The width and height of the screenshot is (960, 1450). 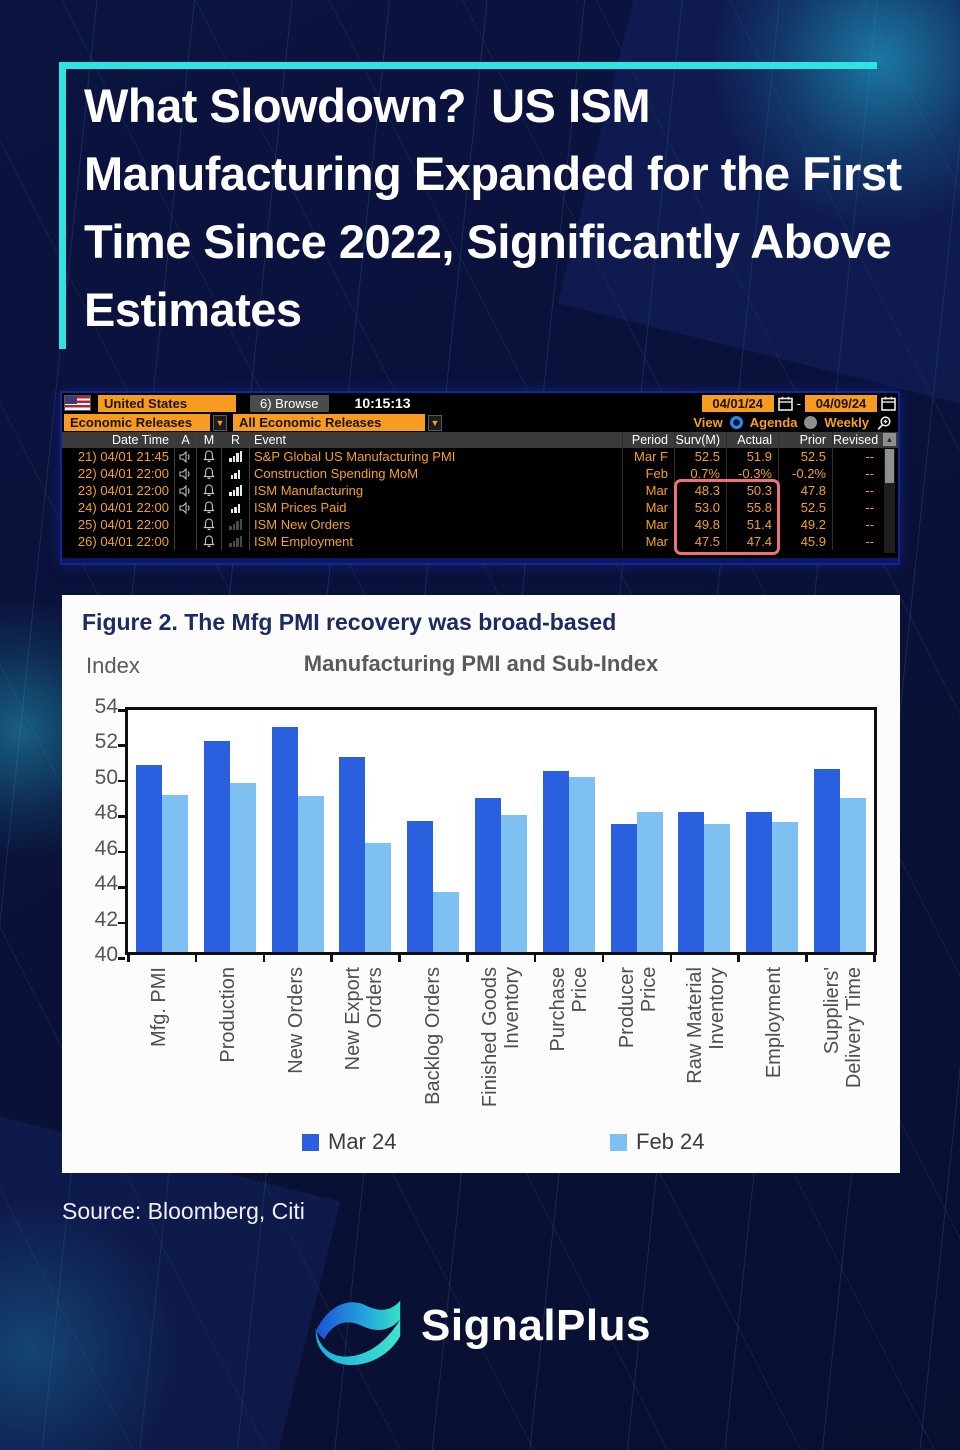 What do you see at coordinates (700, 440) in the screenshot?
I see `column-header-surv-m-: Surv(M)` at bounding box center [700, 440].